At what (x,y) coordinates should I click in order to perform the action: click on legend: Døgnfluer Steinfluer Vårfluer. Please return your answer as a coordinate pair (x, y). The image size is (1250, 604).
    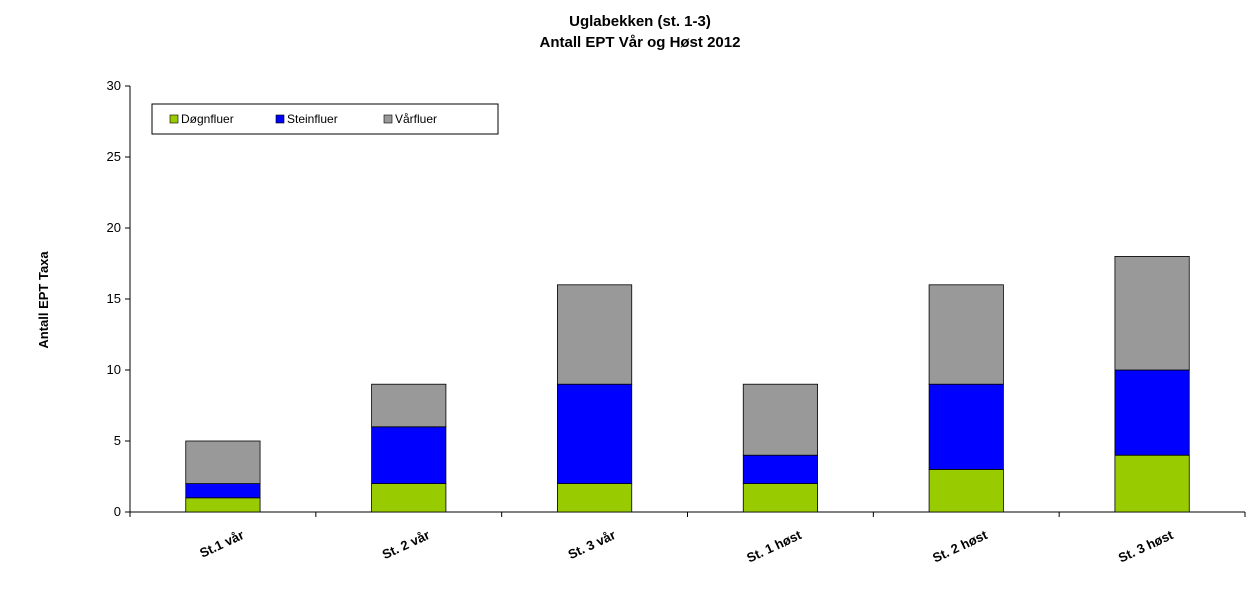
    Looking at the image, I should click on (325, 119).